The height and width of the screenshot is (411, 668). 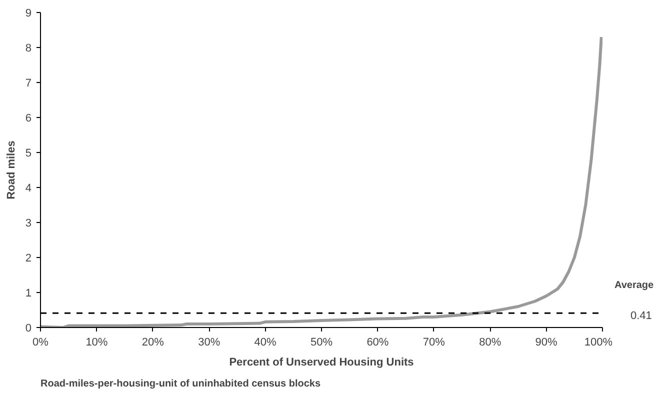 What do you see at coordinates (28, 84) in the screenshot?
I see `y-tick-label: 7` at bounding box center [28, 84].